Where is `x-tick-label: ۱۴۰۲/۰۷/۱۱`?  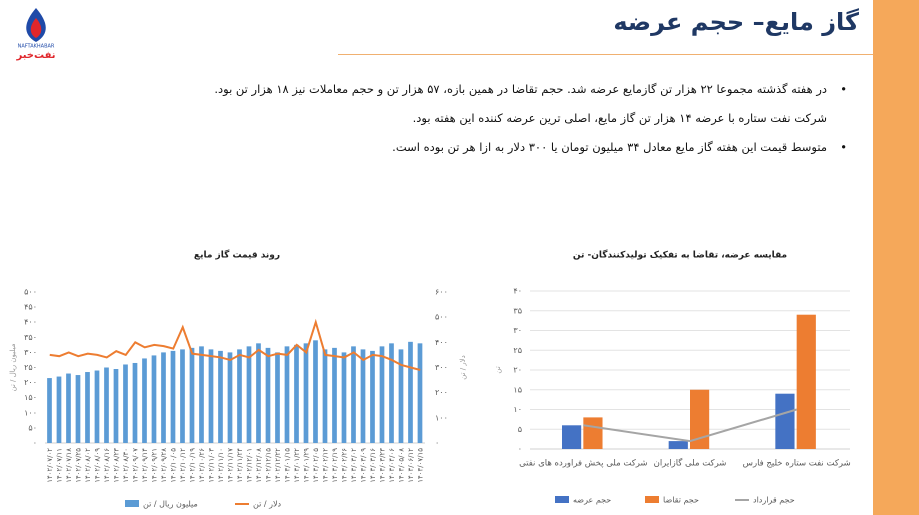
x-tick-label: ۱۴۰۲/۰۷/۱۱ is located at coordinates (59, 465).